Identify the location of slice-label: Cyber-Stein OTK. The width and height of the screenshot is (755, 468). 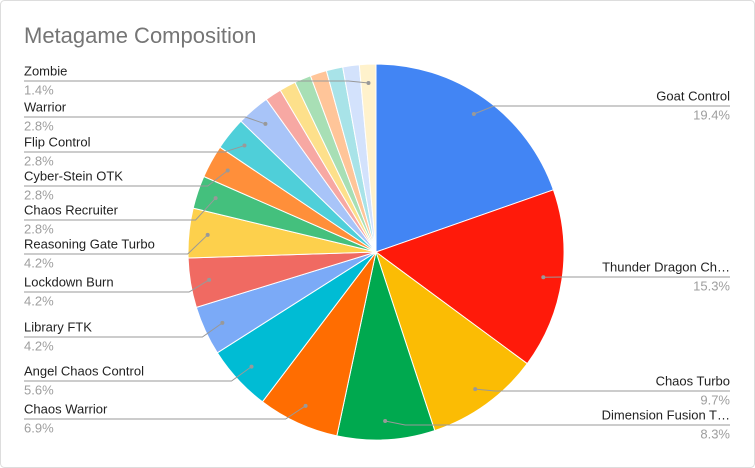
(73, 175).